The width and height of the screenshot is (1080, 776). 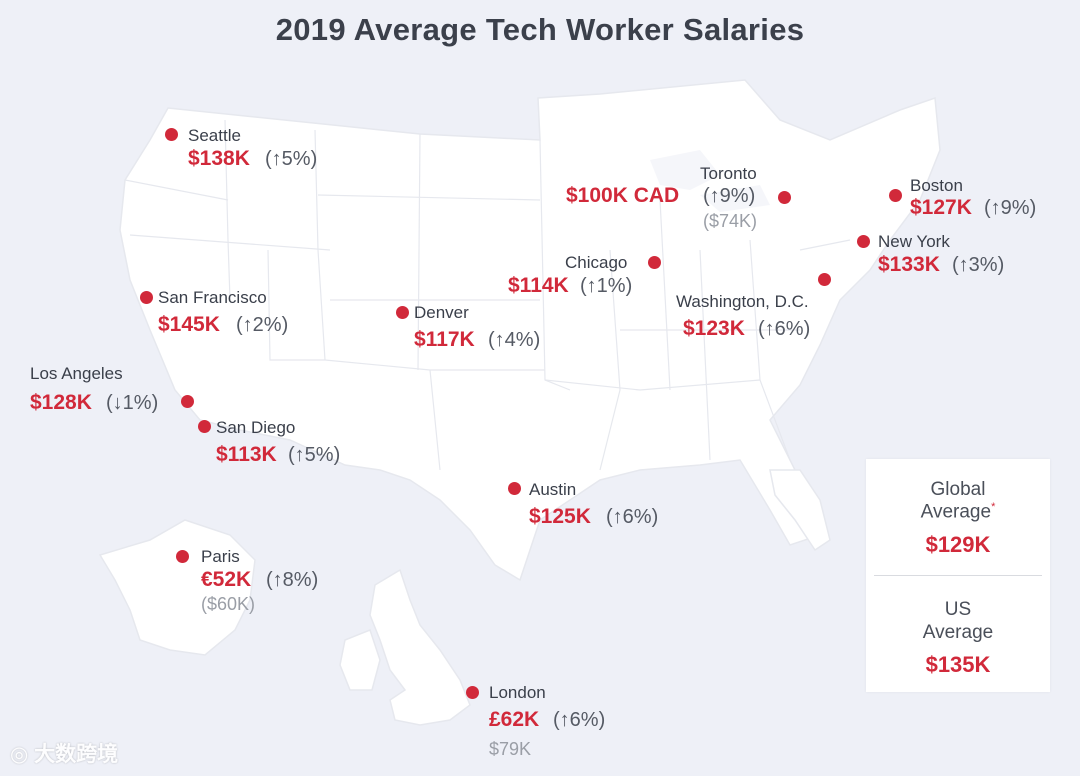 I want to click on boston-marker, so click(x=895, y=195).